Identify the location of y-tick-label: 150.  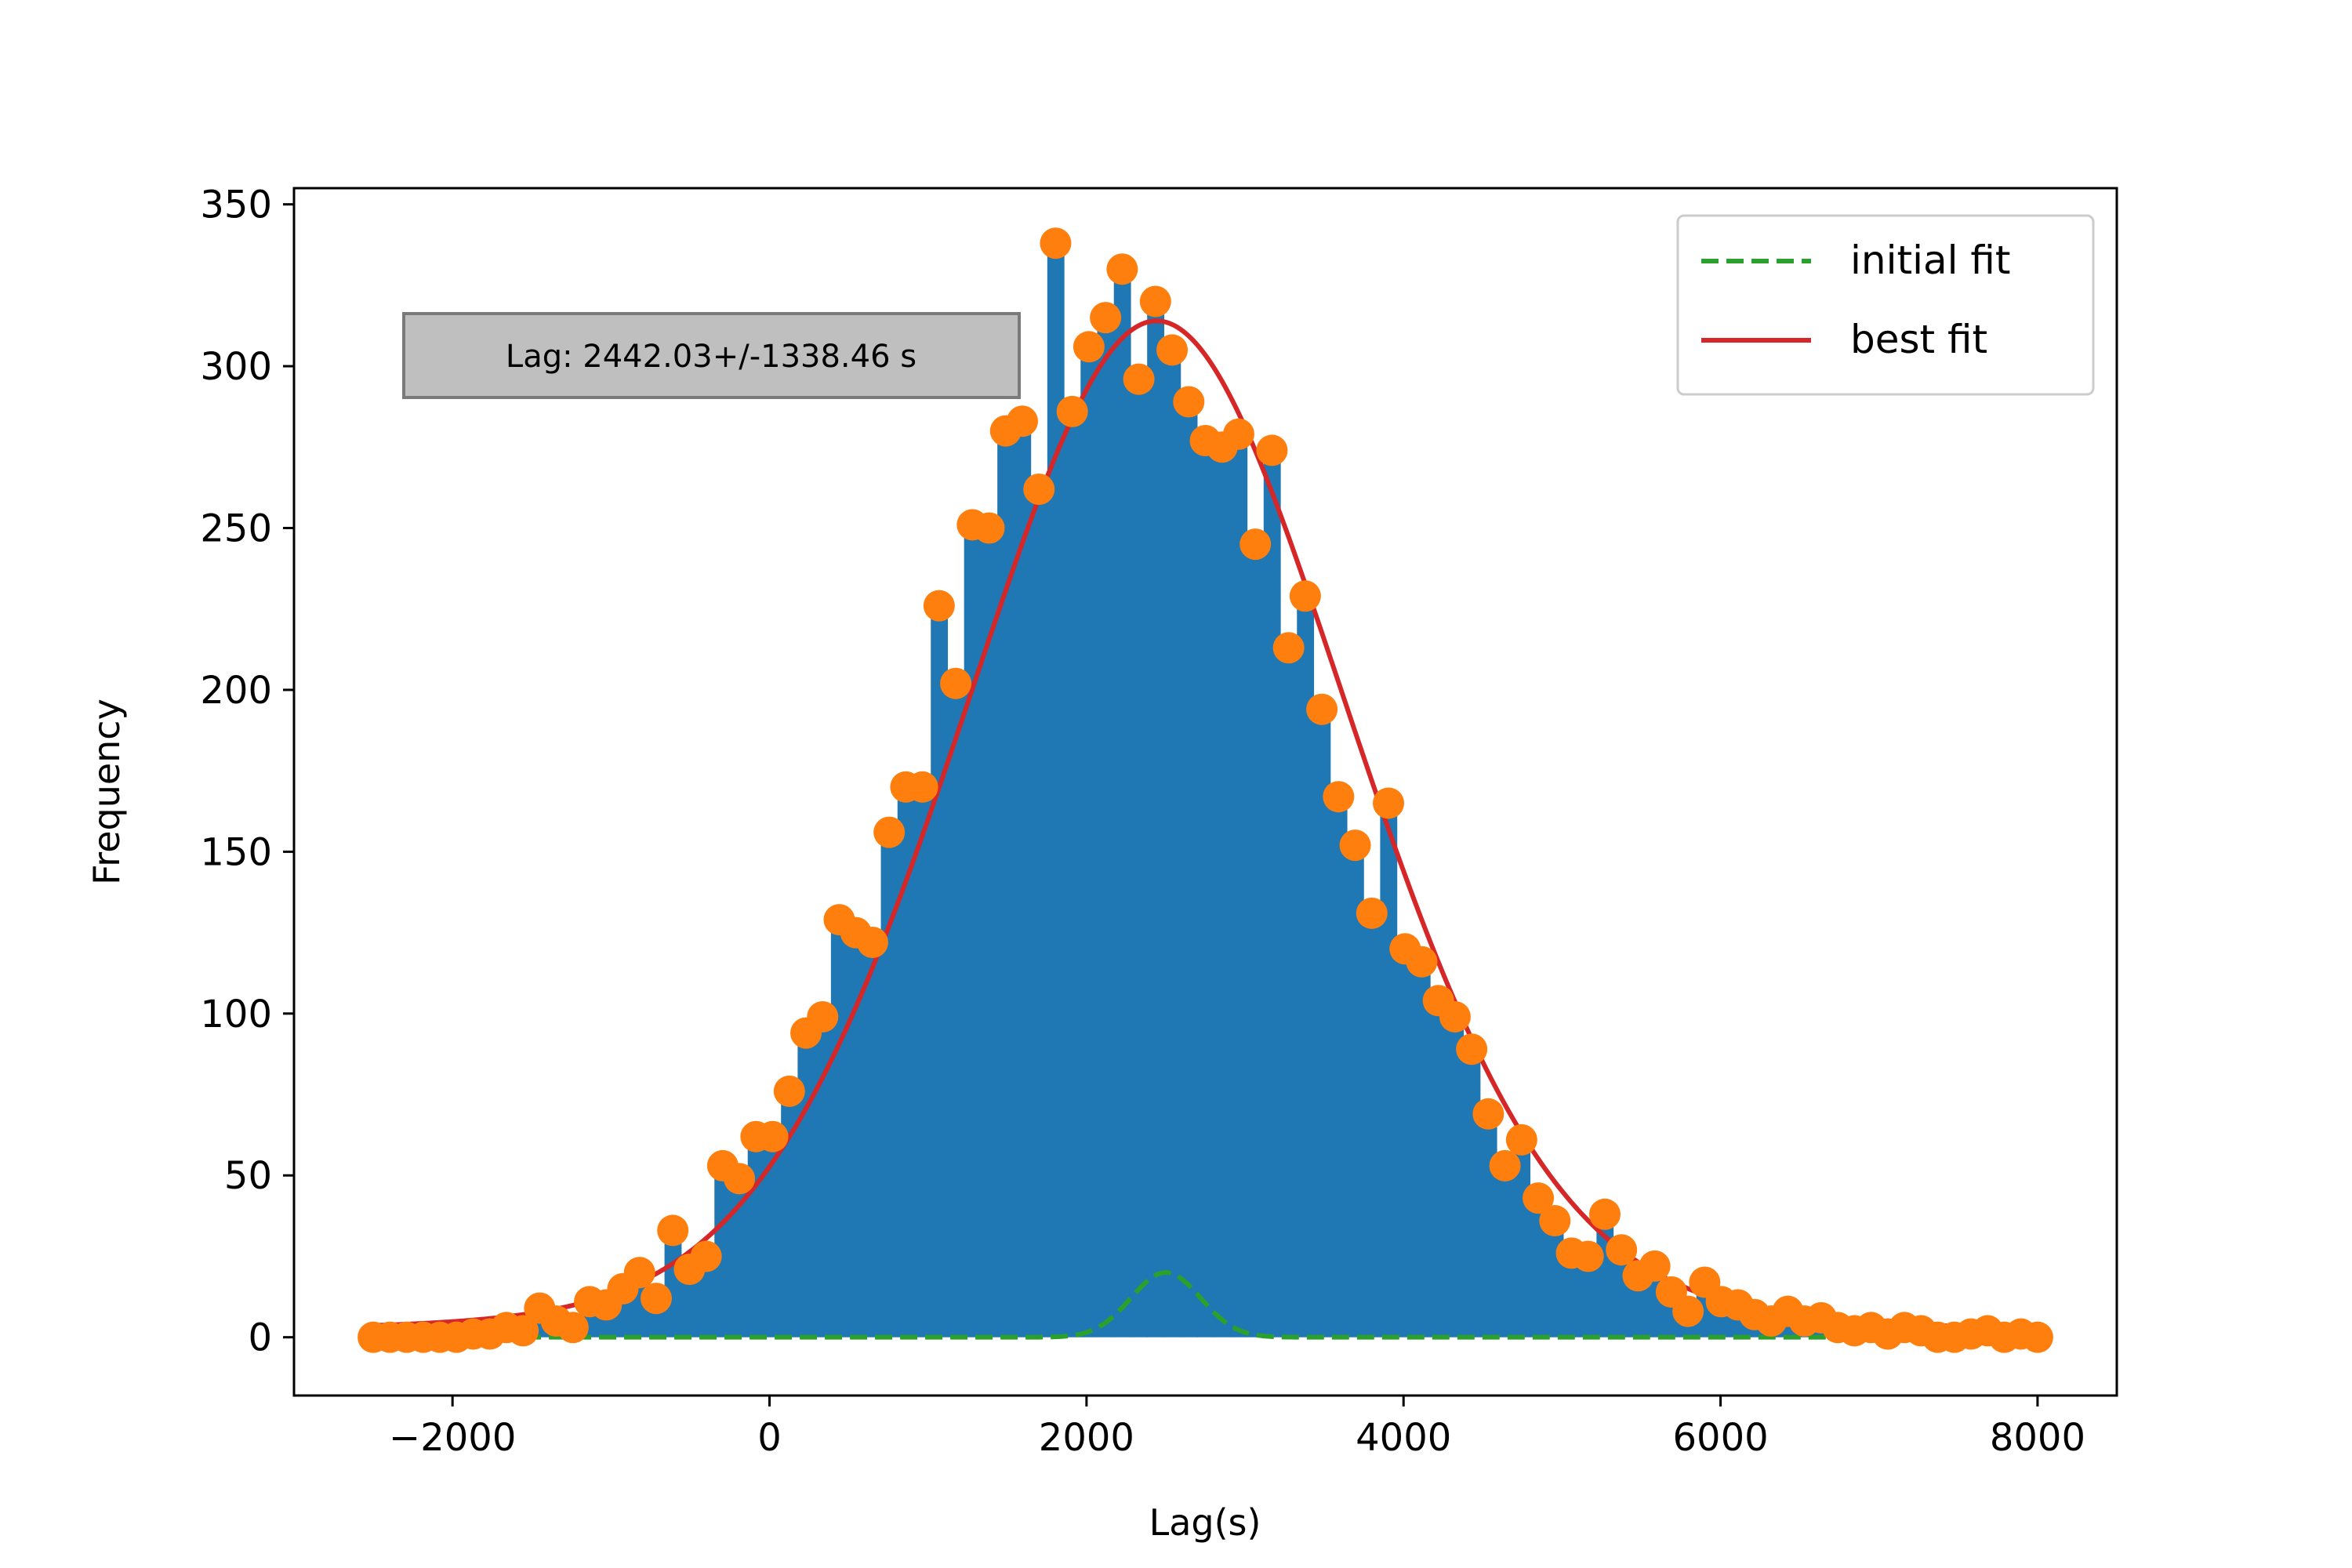
(236, 852).